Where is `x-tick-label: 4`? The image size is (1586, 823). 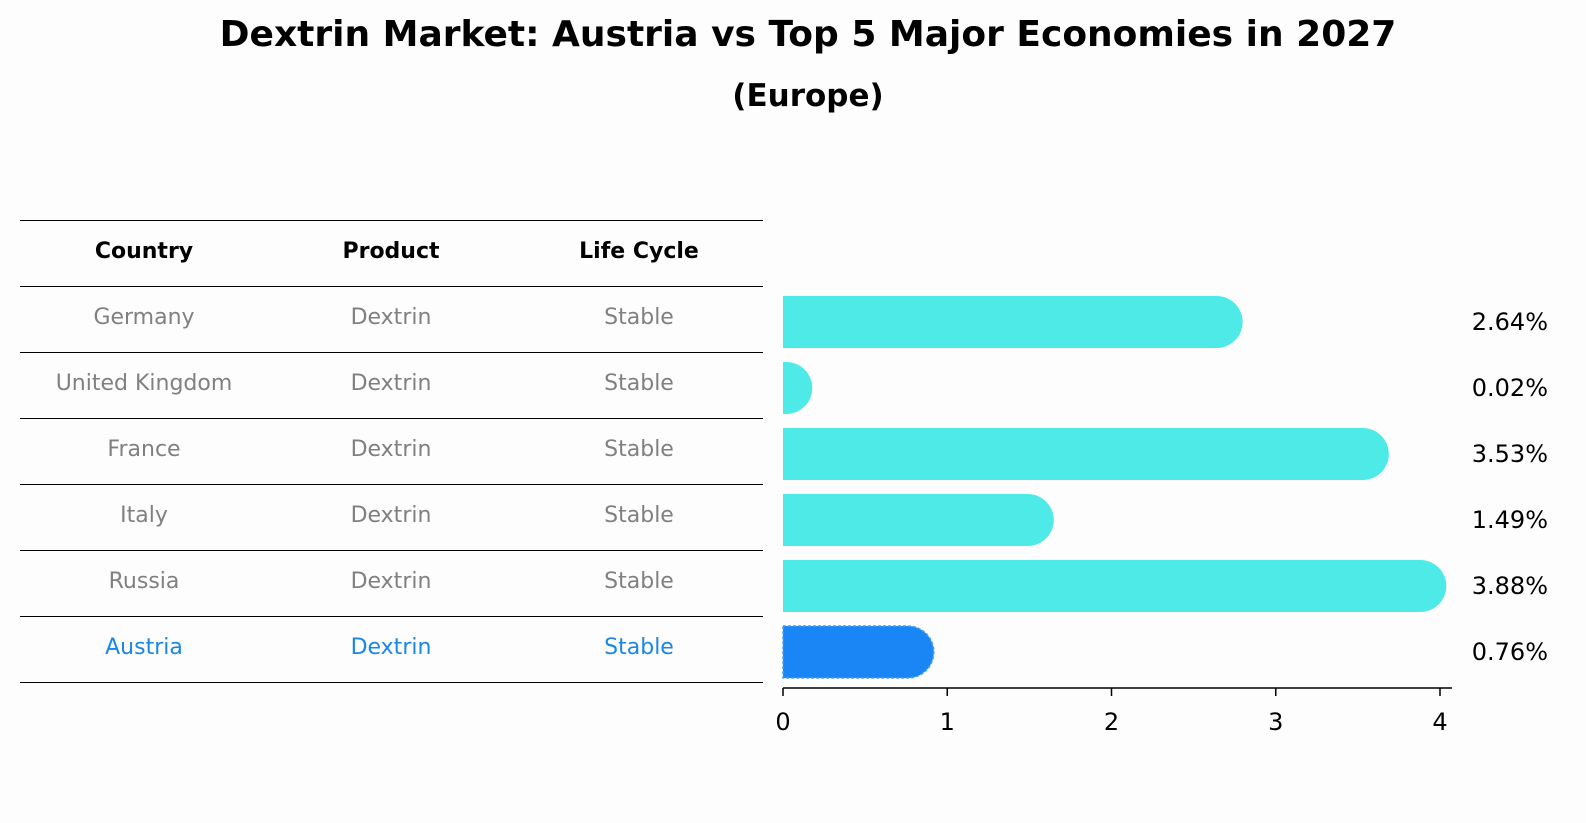
x-tick-label: 4 is located at coordinates (1439, 722).